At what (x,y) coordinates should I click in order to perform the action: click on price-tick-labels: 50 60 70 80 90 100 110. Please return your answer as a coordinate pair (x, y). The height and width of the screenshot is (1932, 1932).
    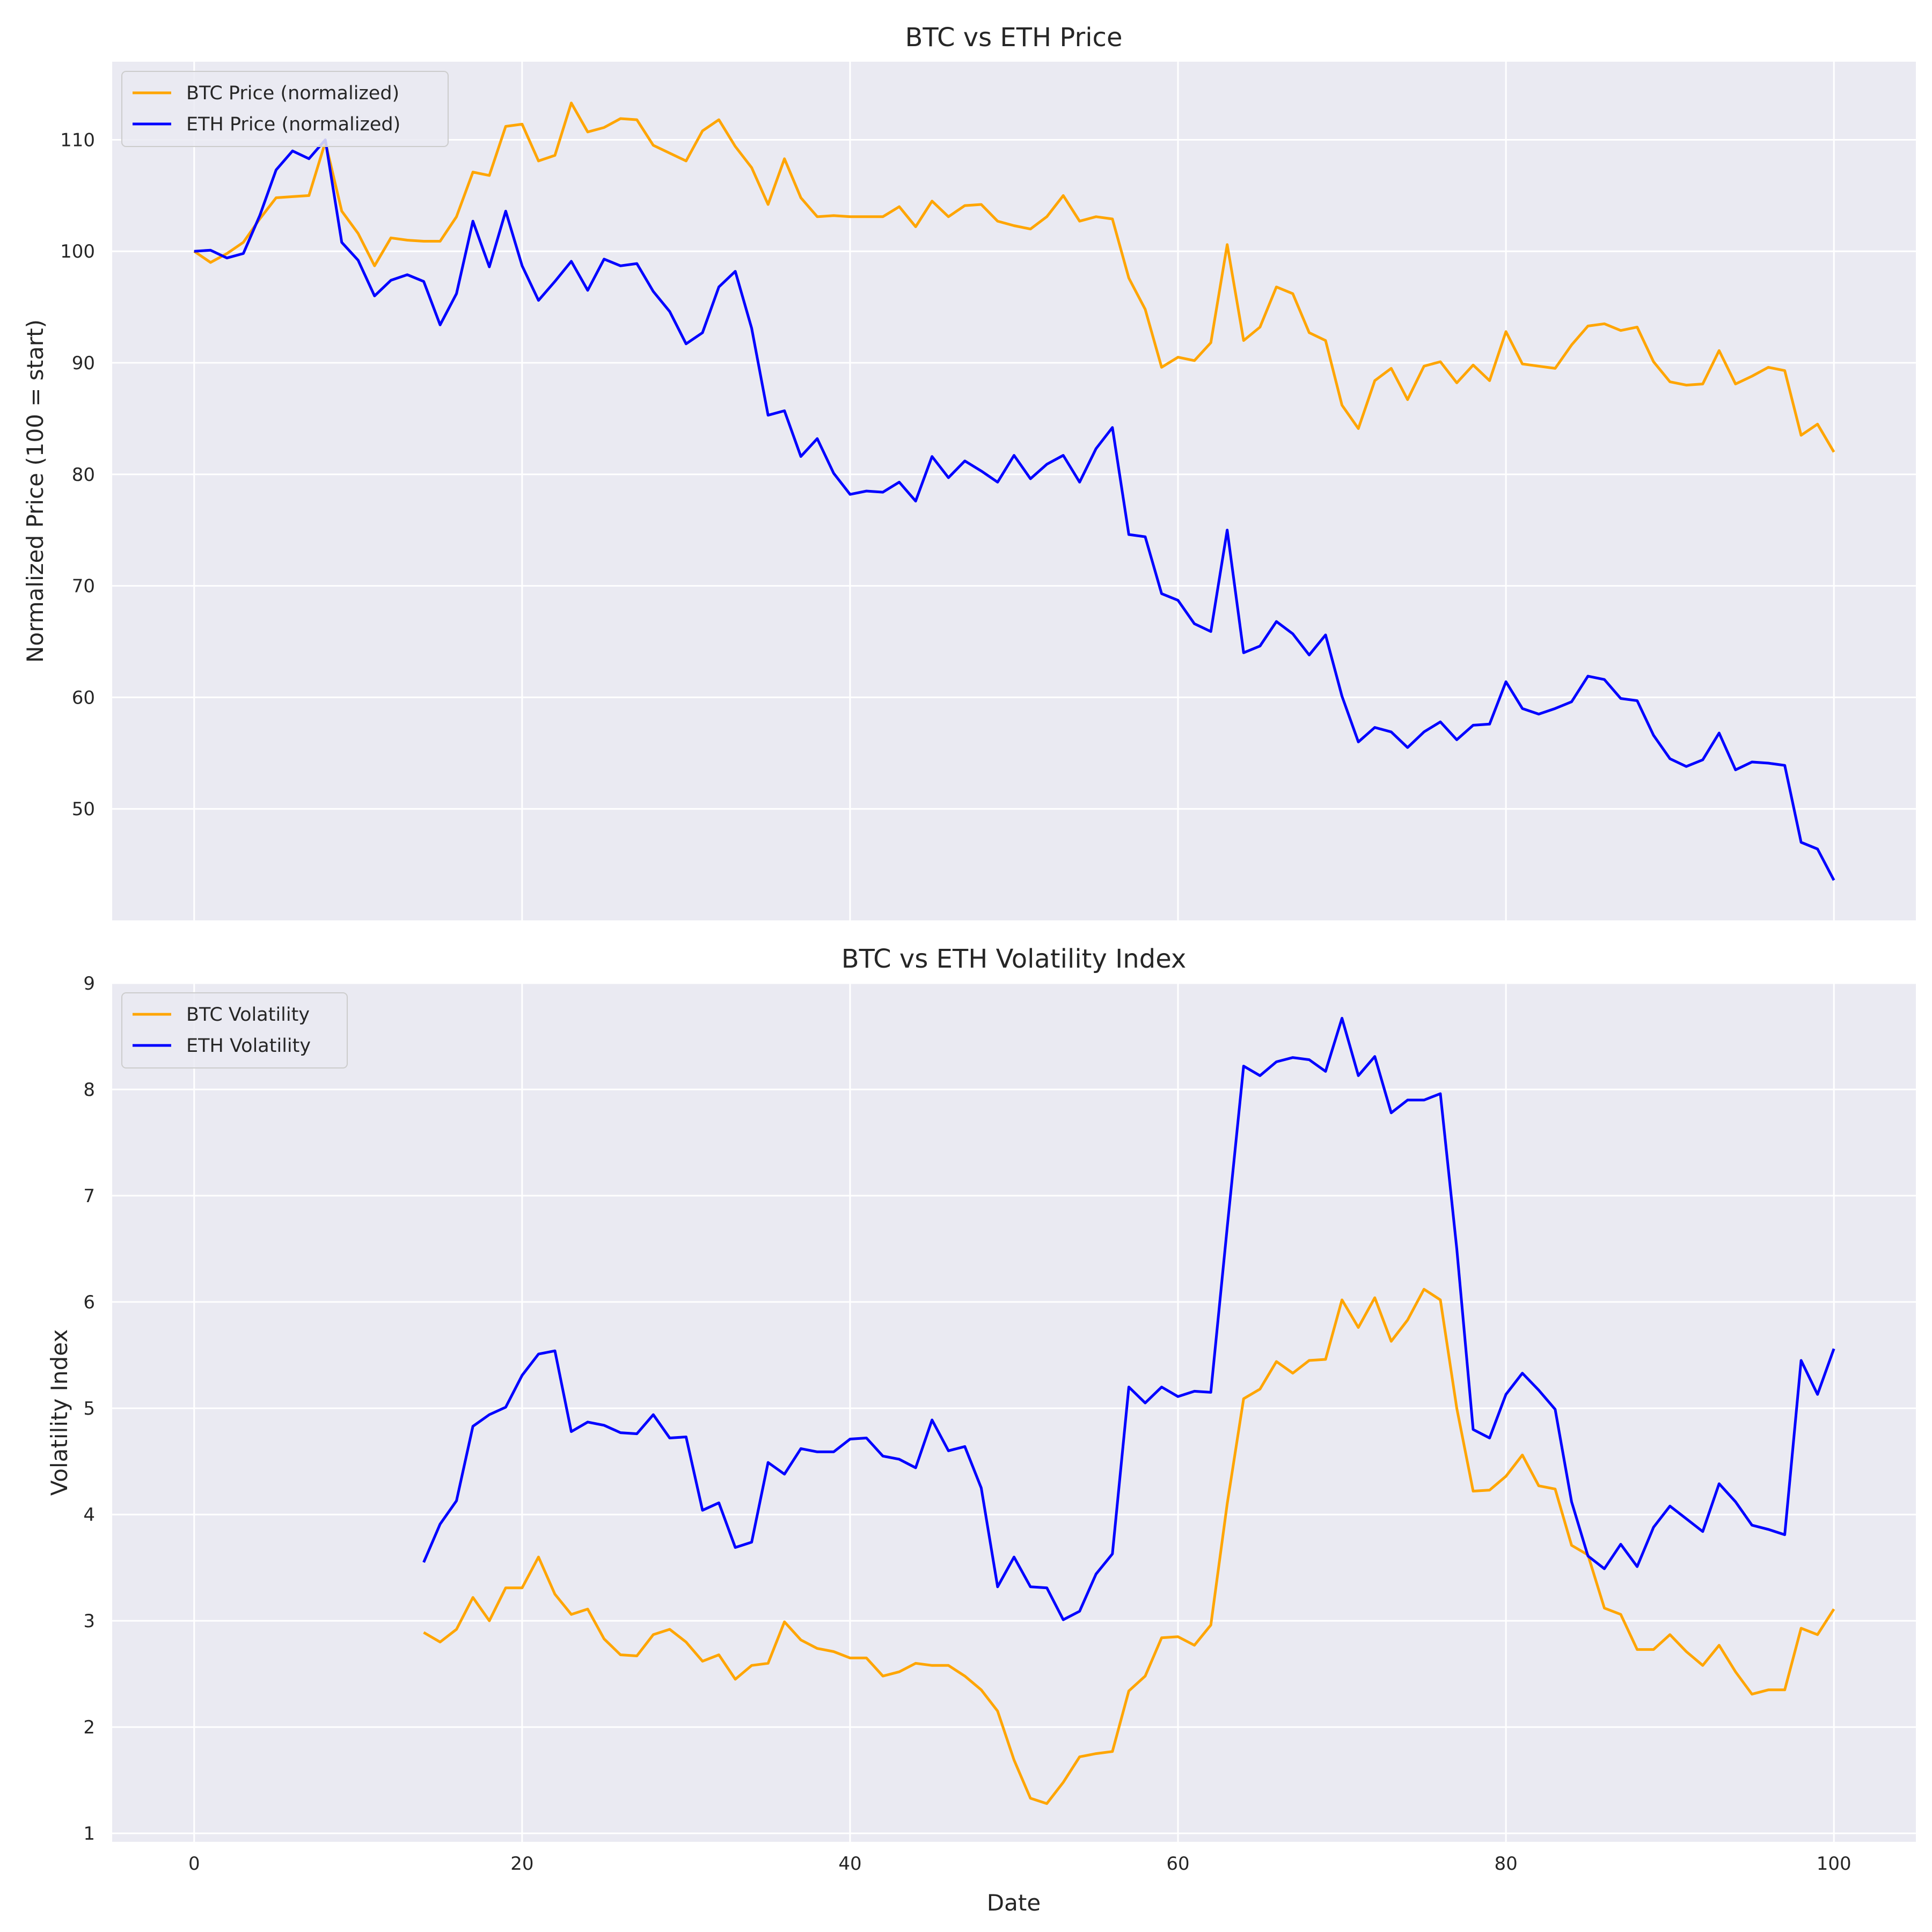
    Looking at the image, I should click on (77, 474).